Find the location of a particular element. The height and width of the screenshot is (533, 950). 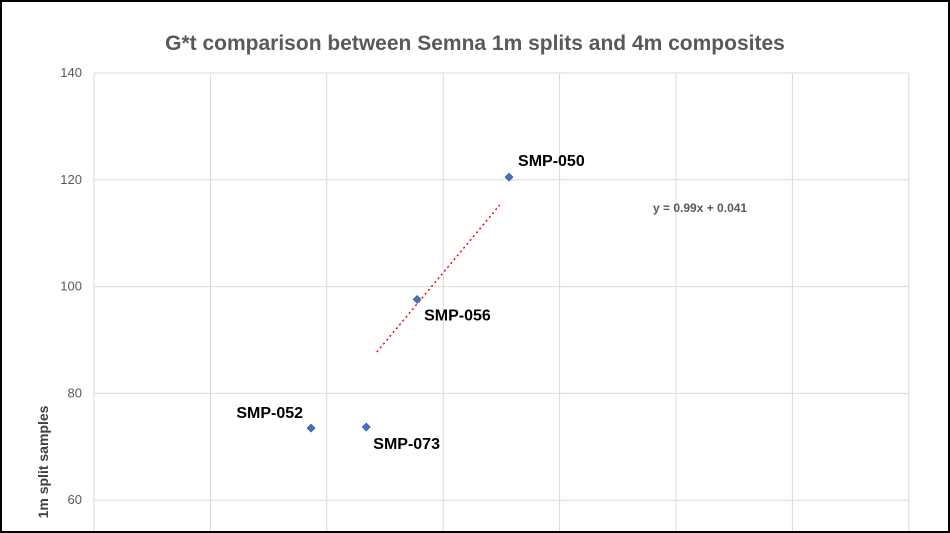

y-tick-label: 120 is located at coordinates (71, 179).